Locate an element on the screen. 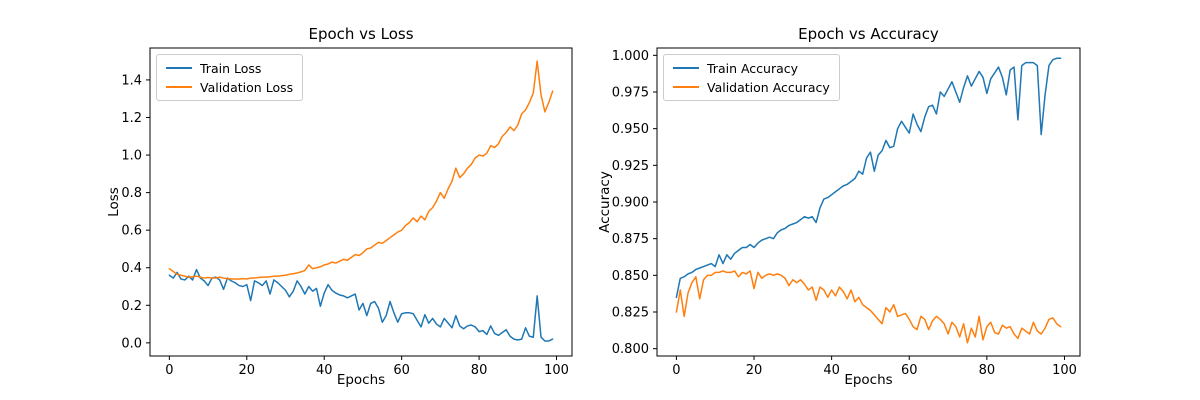  loss-legend-item: Validation Loss is located at coordinates (229, 87).